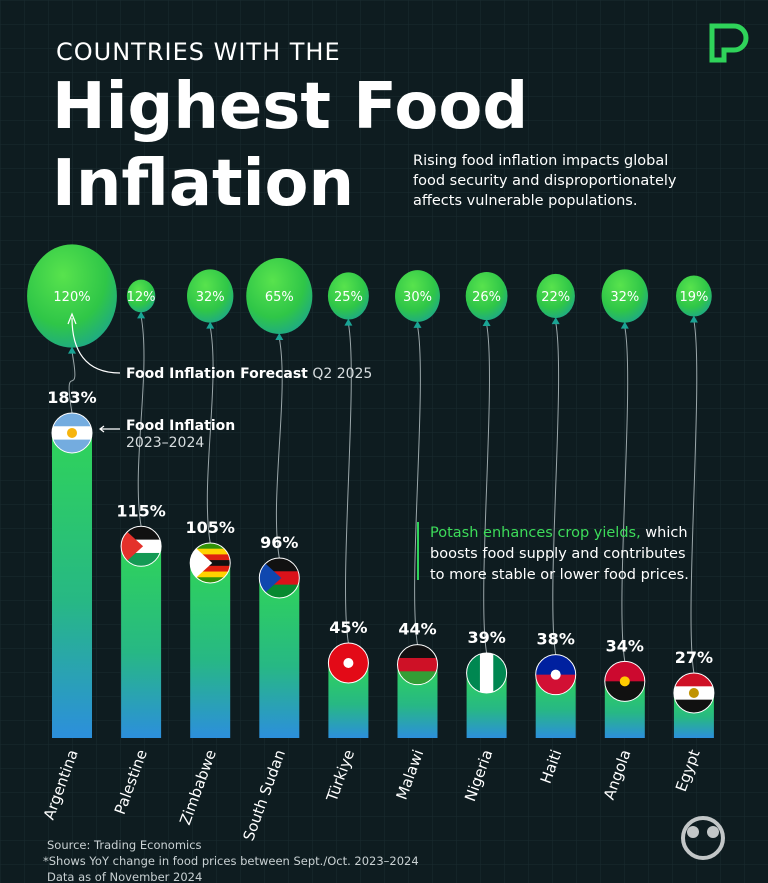 This screenshot has width=768, height=883. What do you see at coordinates (556, 639) in the screenshot?
I see `value-label: 38%` at bounding box center [556, 639].